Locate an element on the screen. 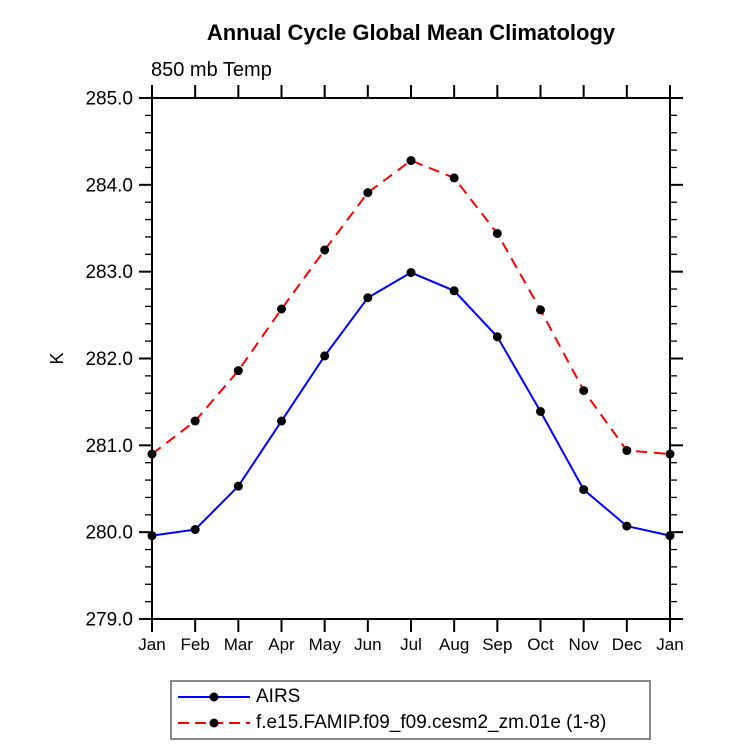  x-tick-label: Nov is located at coordinates (584, 644).